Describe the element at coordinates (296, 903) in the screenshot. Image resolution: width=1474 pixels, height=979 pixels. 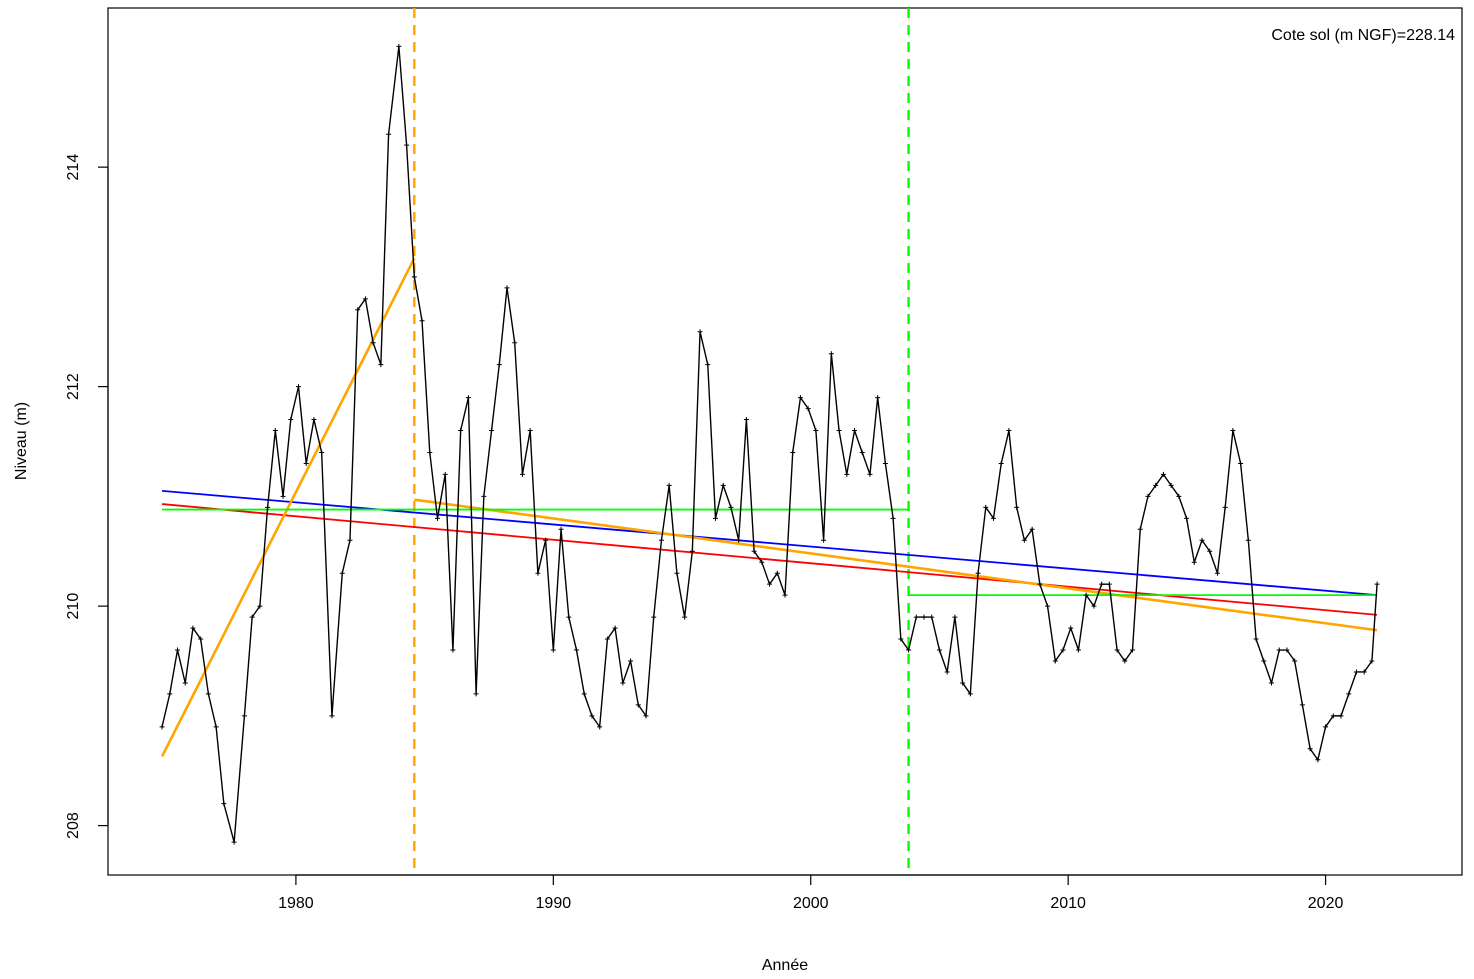
I see `x-tick-label: 1980` at that location.